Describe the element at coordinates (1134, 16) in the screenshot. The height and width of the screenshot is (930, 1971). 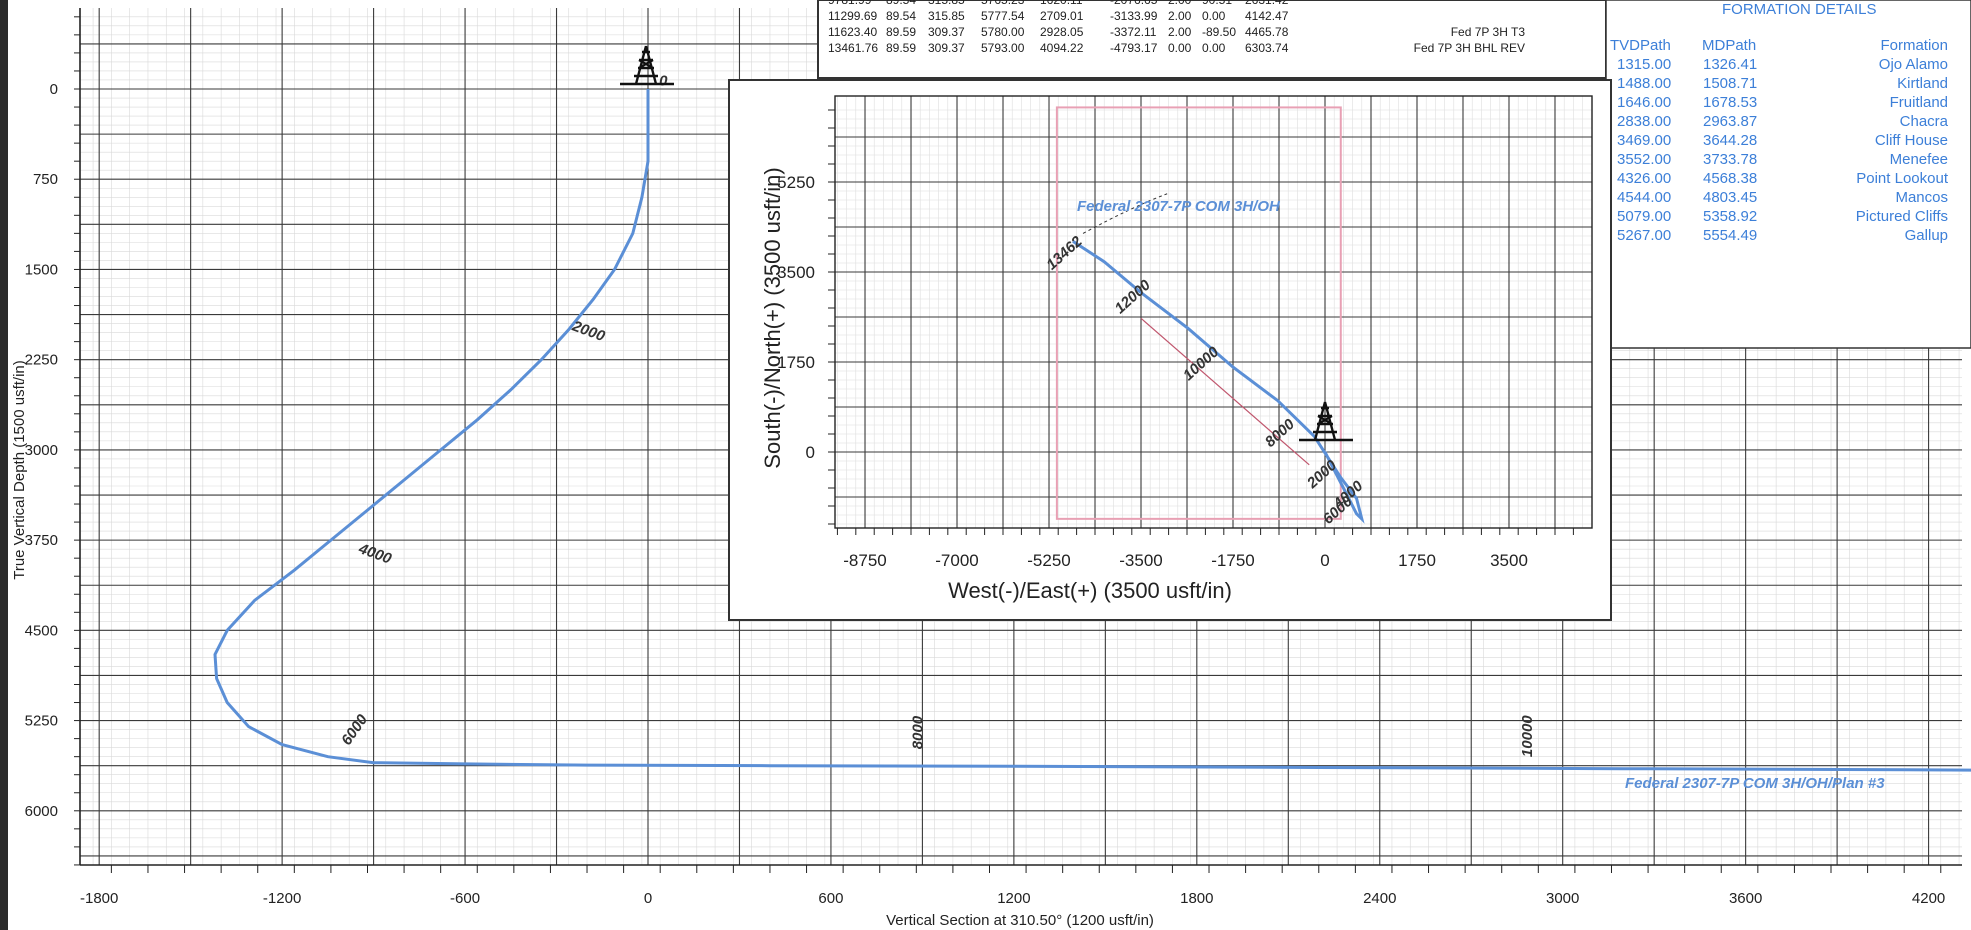
I see `section-table-cell: -3133.99` at that location.